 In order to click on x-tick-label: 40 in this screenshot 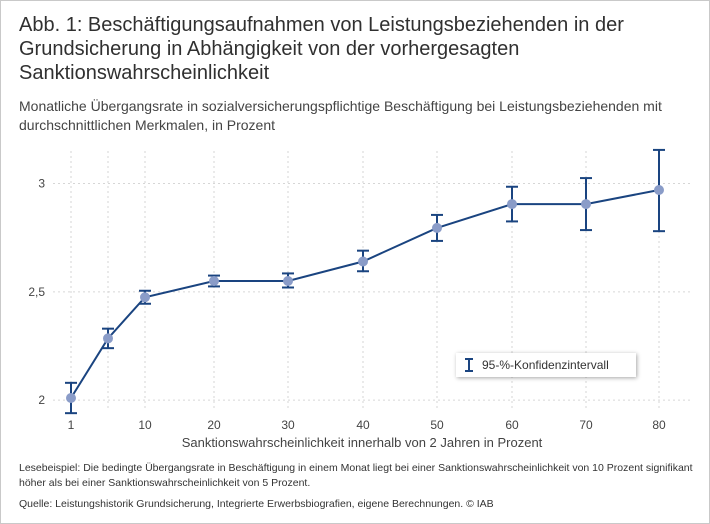, I will do `click(363, 425)`.